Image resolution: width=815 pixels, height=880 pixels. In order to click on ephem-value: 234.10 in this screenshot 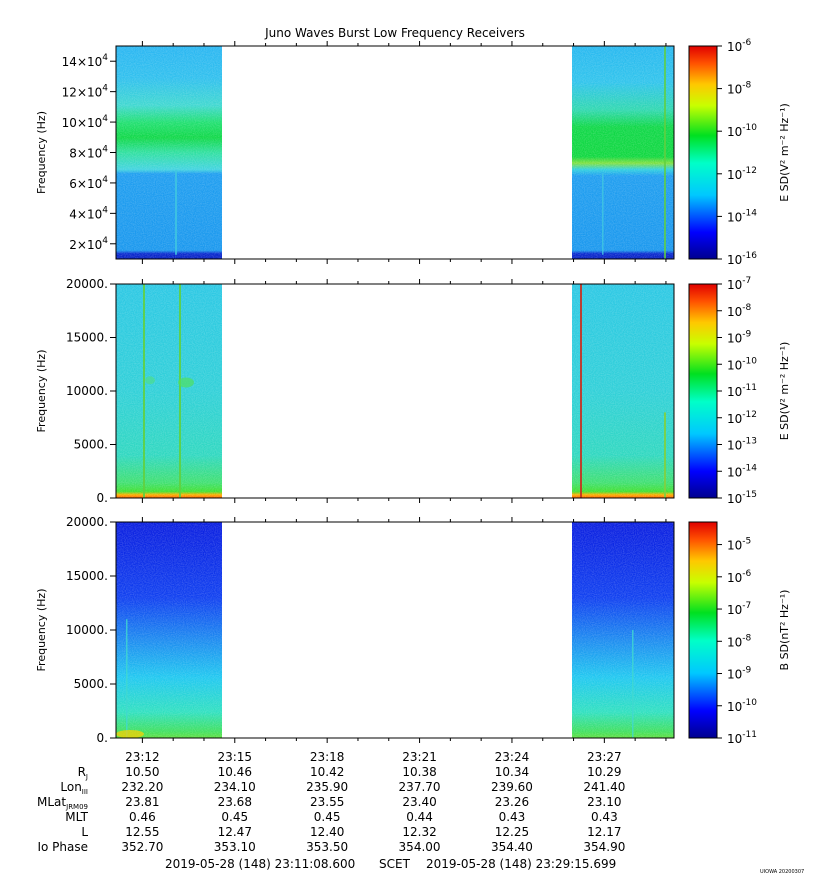, I will do `click(235, 787)`.